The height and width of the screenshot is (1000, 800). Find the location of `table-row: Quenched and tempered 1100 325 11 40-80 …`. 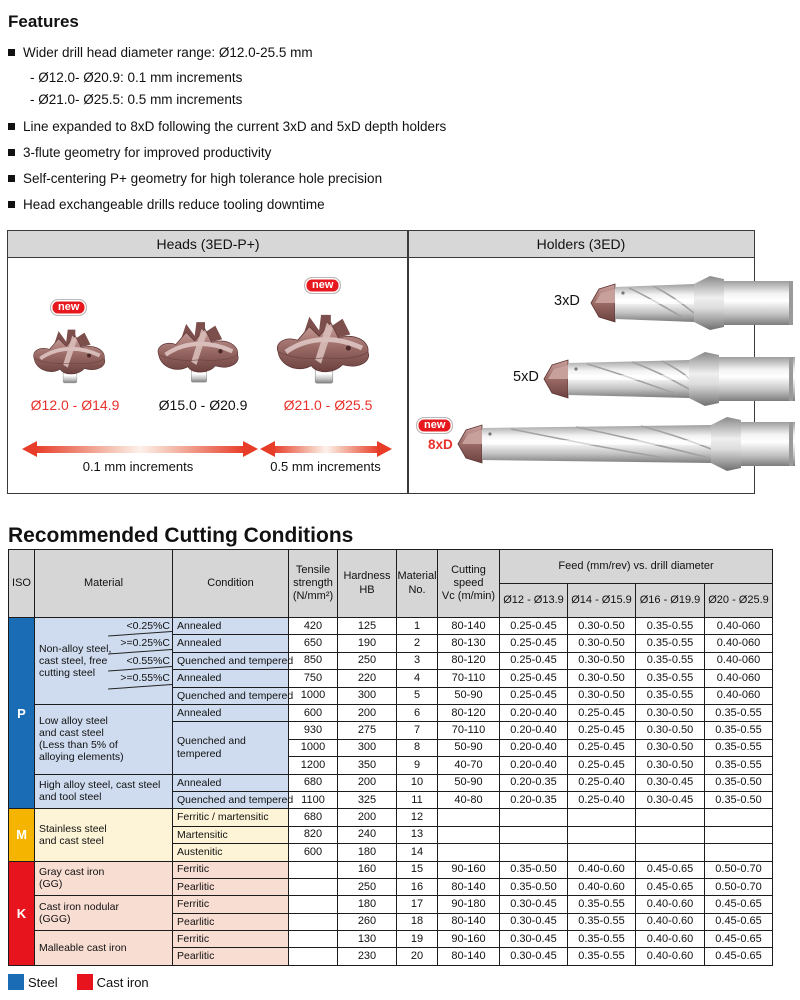

table-row: Quenched and tempered 1100 325 11 40-80 … is located at coordinates (391, 800).